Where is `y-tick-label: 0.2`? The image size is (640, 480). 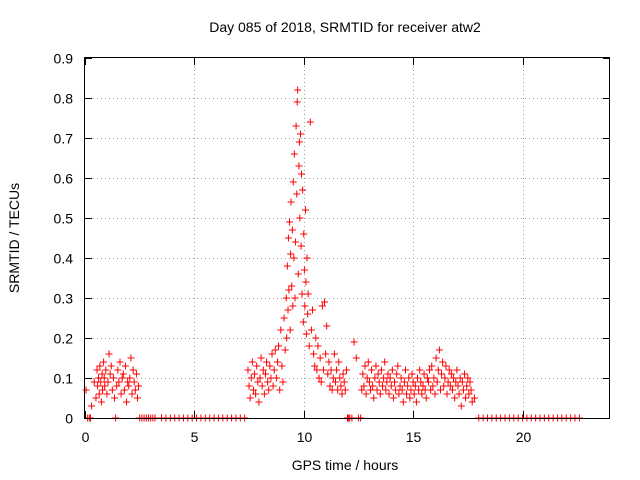 y-tick-label: 0.2 is located at coordinates (64, 339).